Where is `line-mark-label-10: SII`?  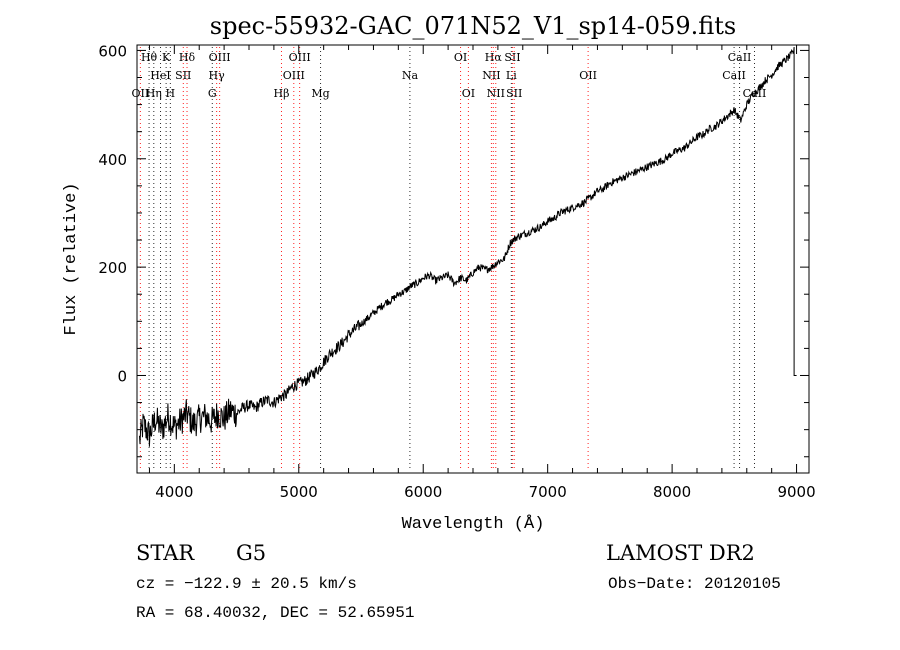 line-mark-label-10: SII is located at coordinates (183, 75).